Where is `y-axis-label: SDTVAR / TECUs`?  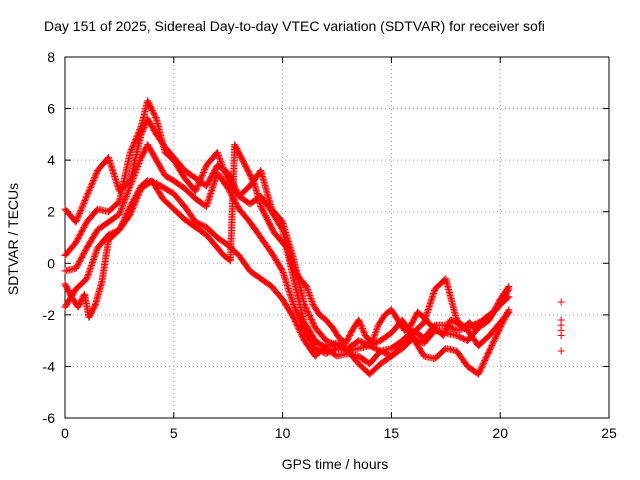 y-axis-label: SDTVAR / TECUs is located at coordinates (13, 239).